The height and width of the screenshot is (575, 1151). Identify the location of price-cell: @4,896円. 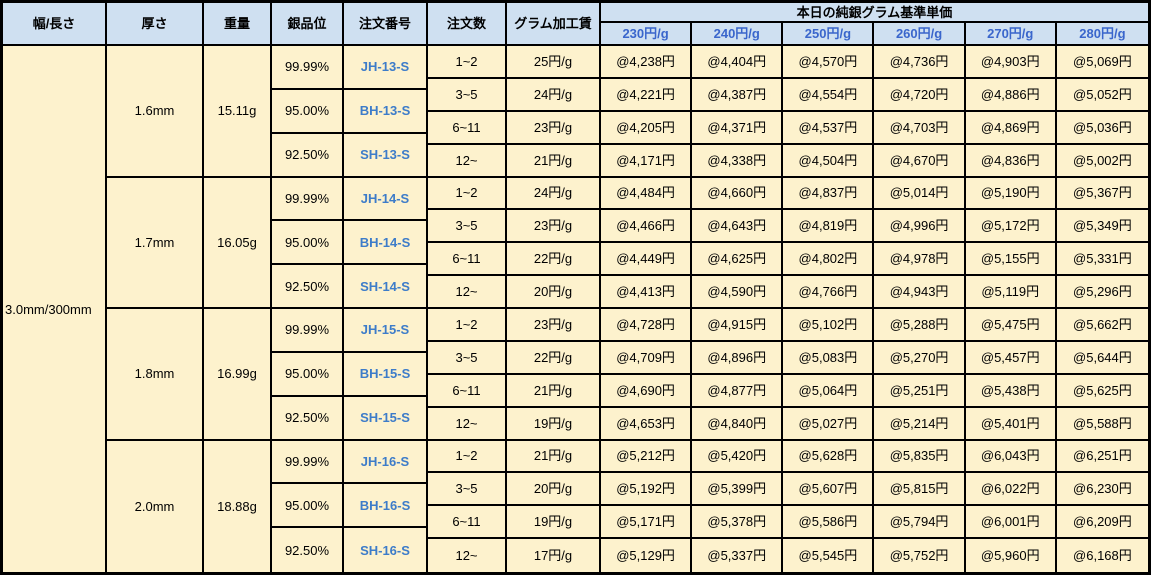
(738, 358).